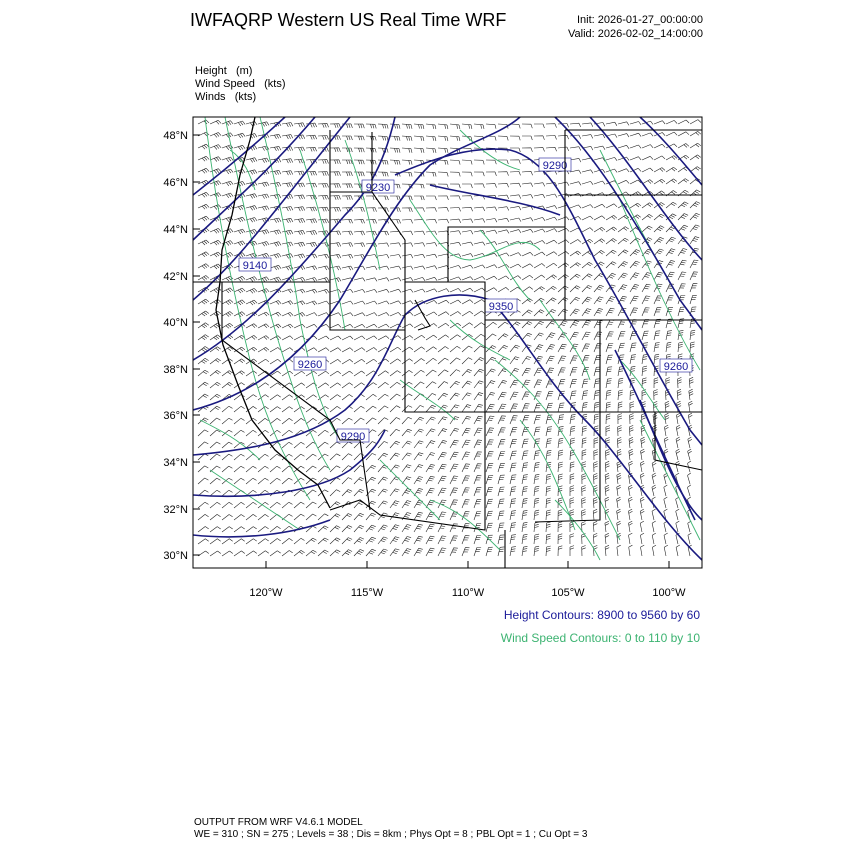  I want to click on field-list: Height (m) Wind Speed (kts) Winds (kts), so click(240, 84).